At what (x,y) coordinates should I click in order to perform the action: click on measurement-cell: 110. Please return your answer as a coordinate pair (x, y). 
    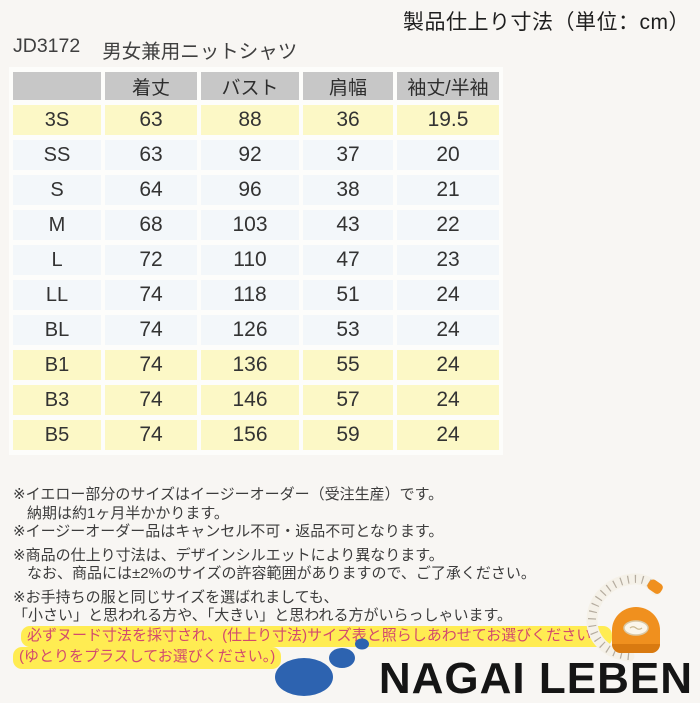
    Looking at the image, I should click on (250, 260).